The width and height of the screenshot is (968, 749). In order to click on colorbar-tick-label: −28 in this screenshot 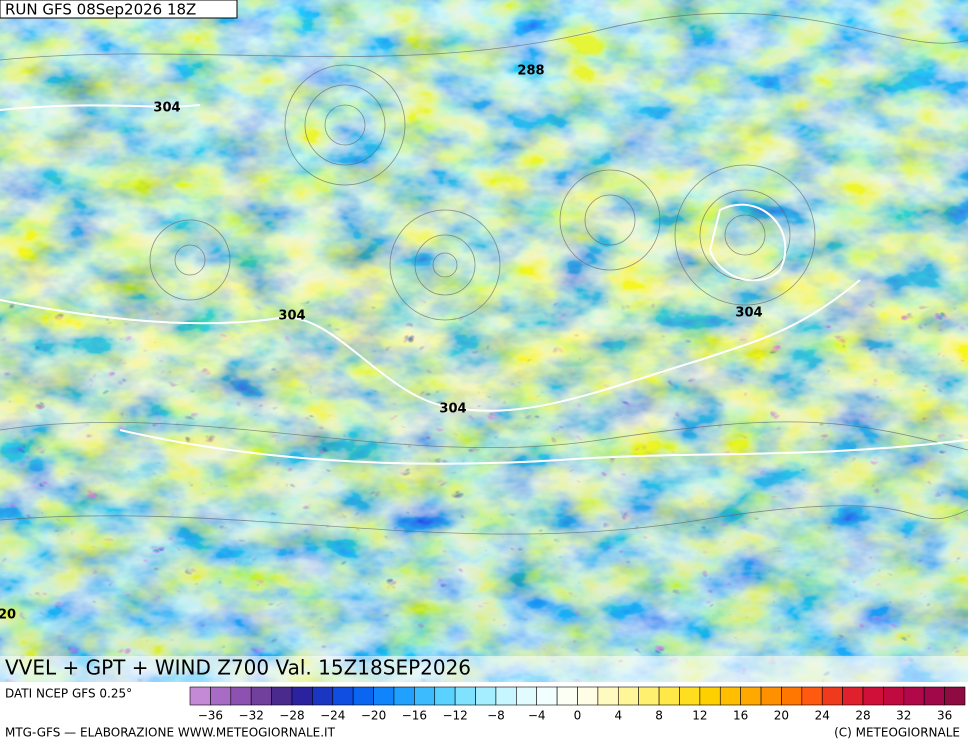, I will do `click(291, 716)`.